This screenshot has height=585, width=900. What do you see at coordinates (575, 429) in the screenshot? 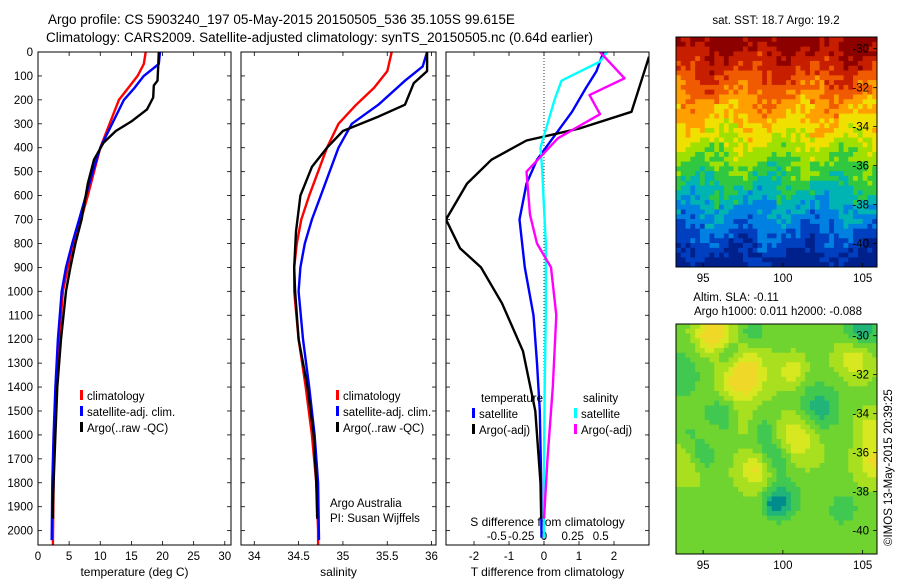
I see `legend-swatch` at bounding box center [575, 429].